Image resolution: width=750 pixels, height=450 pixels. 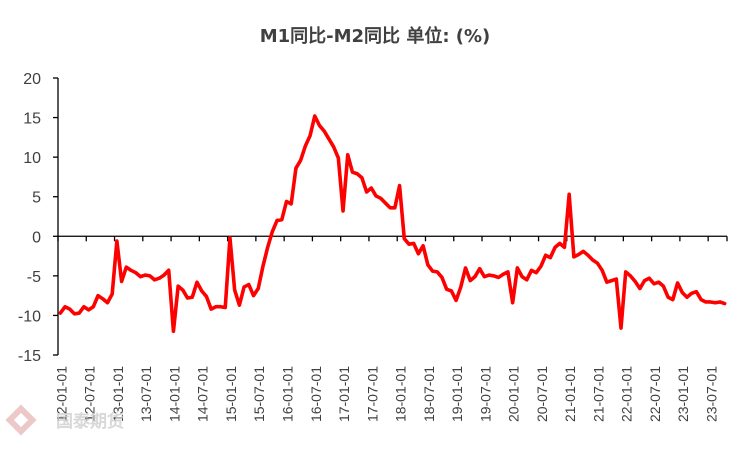 What do you see at coordinates (34, 277) in the screenshot?
I see `y-tick-label: -5` at bounding box center [34, 277].